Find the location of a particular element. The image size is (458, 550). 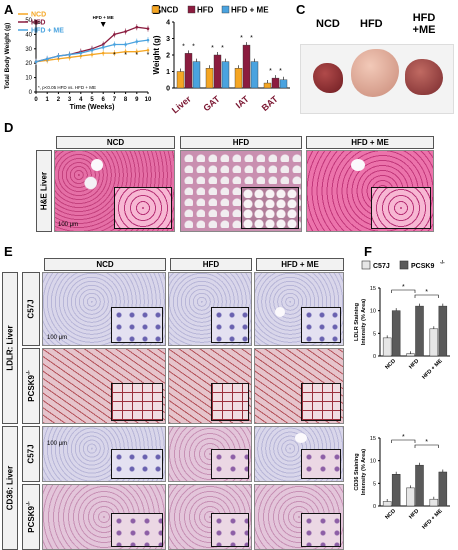

panel-label-f: F is located at coordinates (368, 251).